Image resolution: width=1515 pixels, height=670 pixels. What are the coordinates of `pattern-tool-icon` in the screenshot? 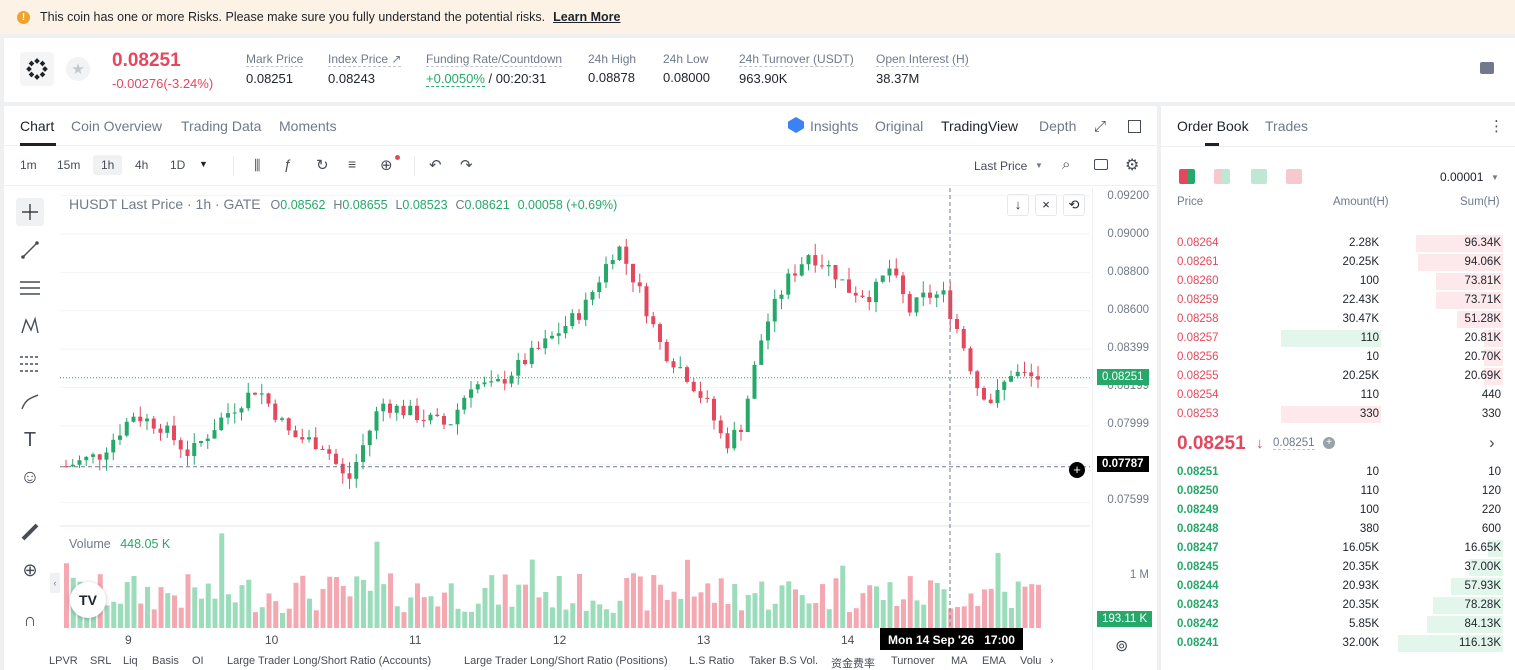 It's located at (30, 326).